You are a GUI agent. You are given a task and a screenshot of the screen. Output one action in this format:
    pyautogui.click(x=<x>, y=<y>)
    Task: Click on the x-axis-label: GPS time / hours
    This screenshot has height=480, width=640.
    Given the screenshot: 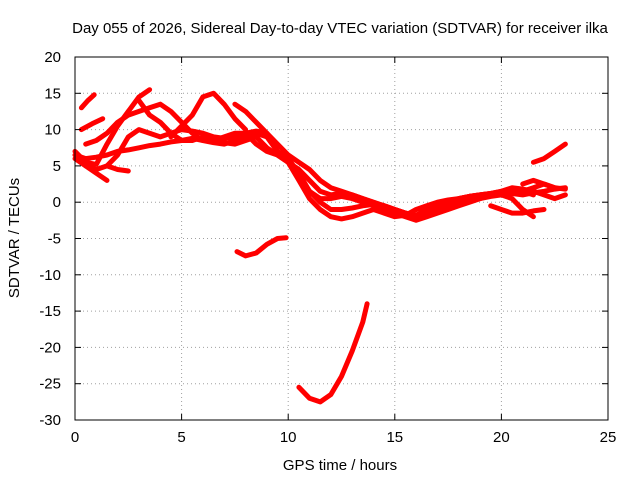 What is the action you would take?
    pyautogui.click(x=340, y=465)
    